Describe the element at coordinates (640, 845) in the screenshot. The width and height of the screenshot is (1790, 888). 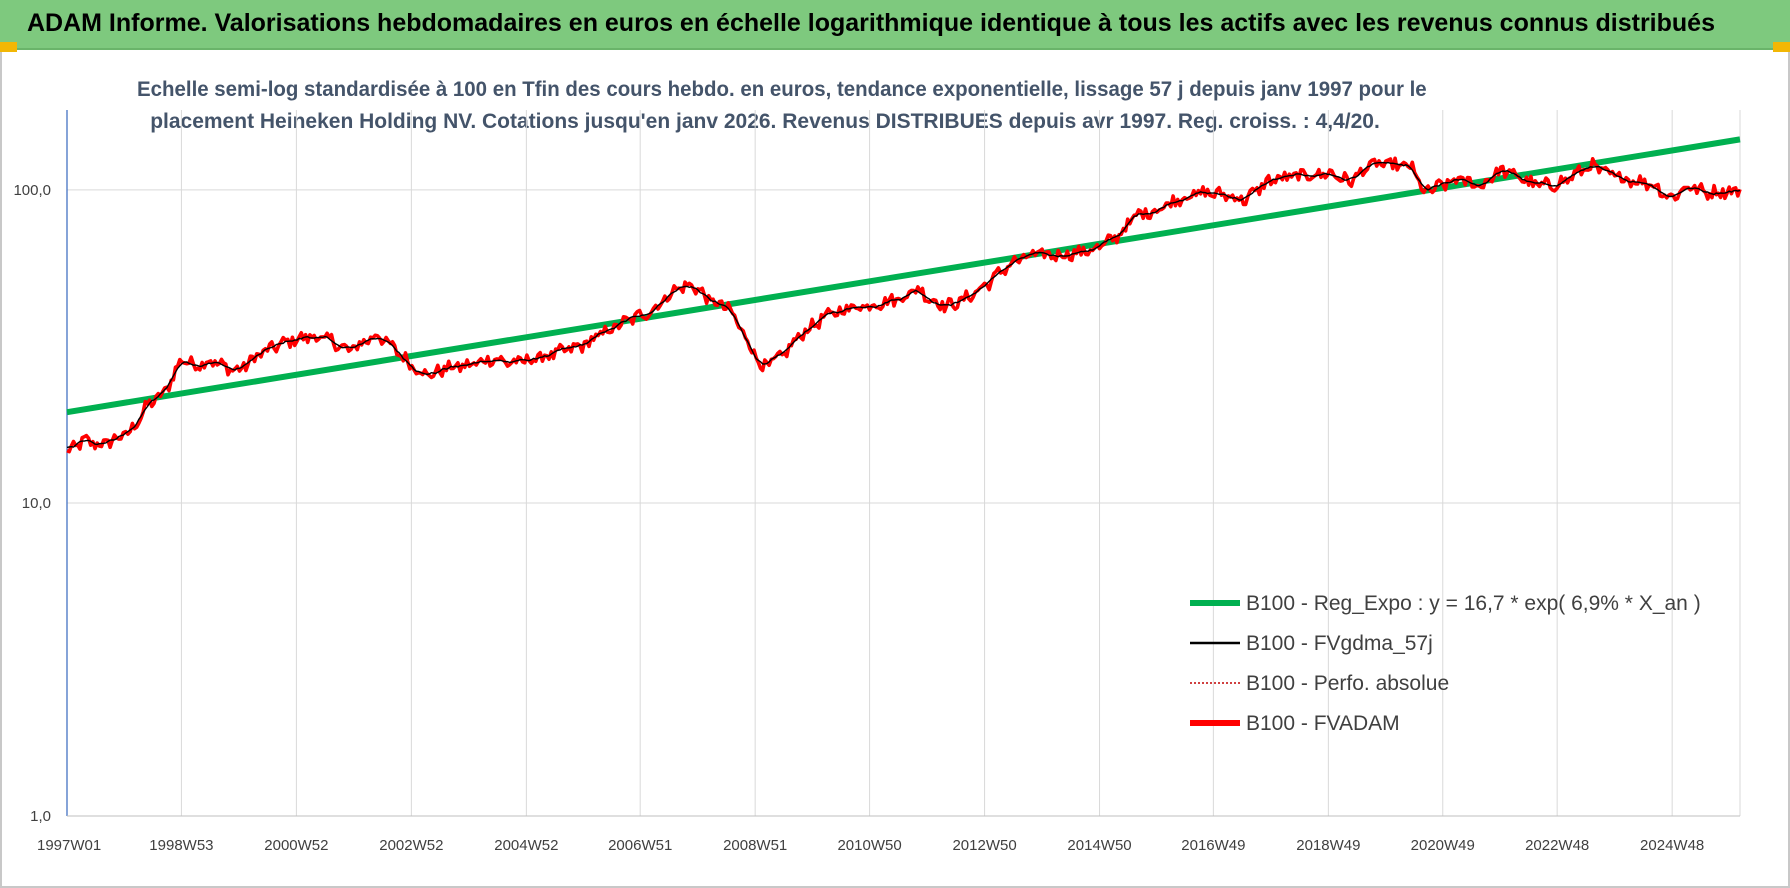
I see `x-tick-label: 2006W51` at that location.